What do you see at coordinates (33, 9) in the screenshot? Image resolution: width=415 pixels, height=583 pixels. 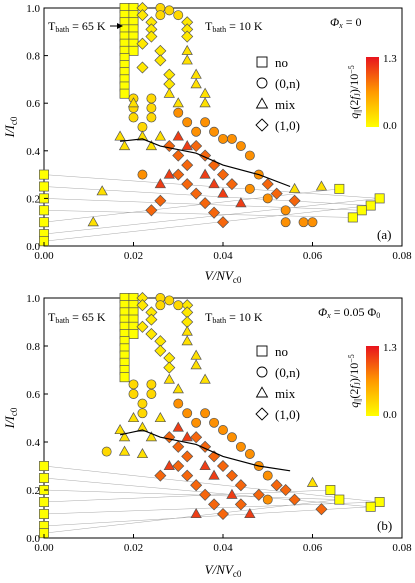 I see `y-tick-label: 1.0` at bounding box center [33, 9].